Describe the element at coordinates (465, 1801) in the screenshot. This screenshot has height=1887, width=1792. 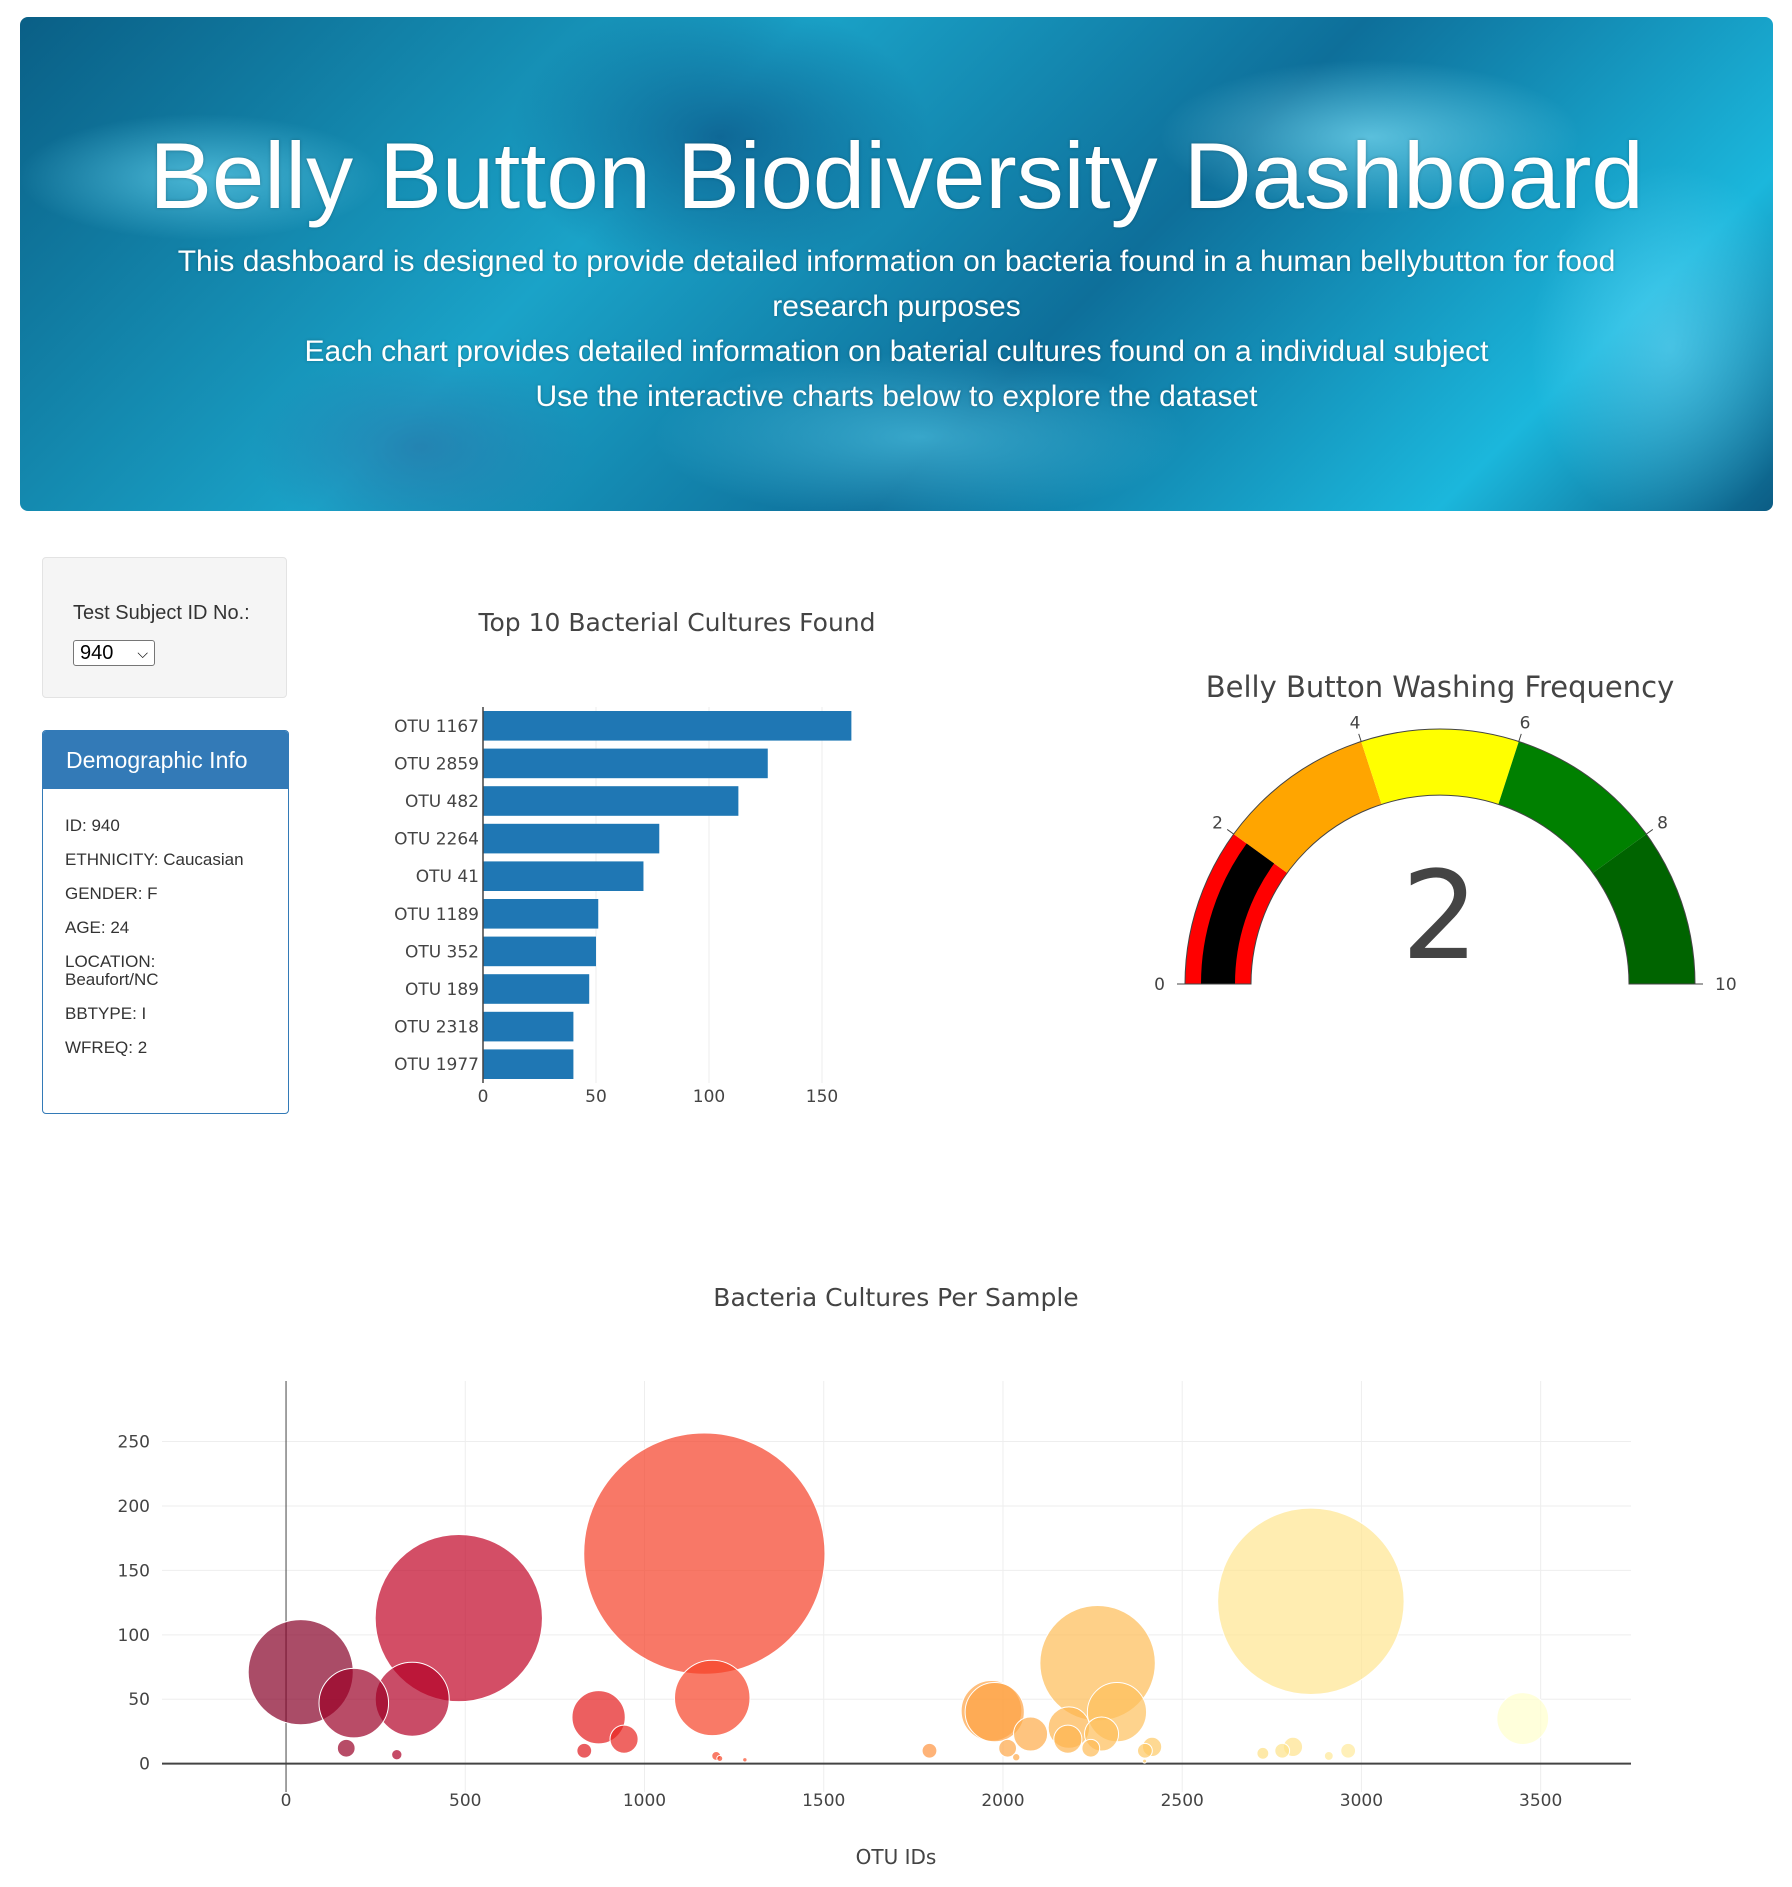
I see `x-tick-label: 500` at that location.